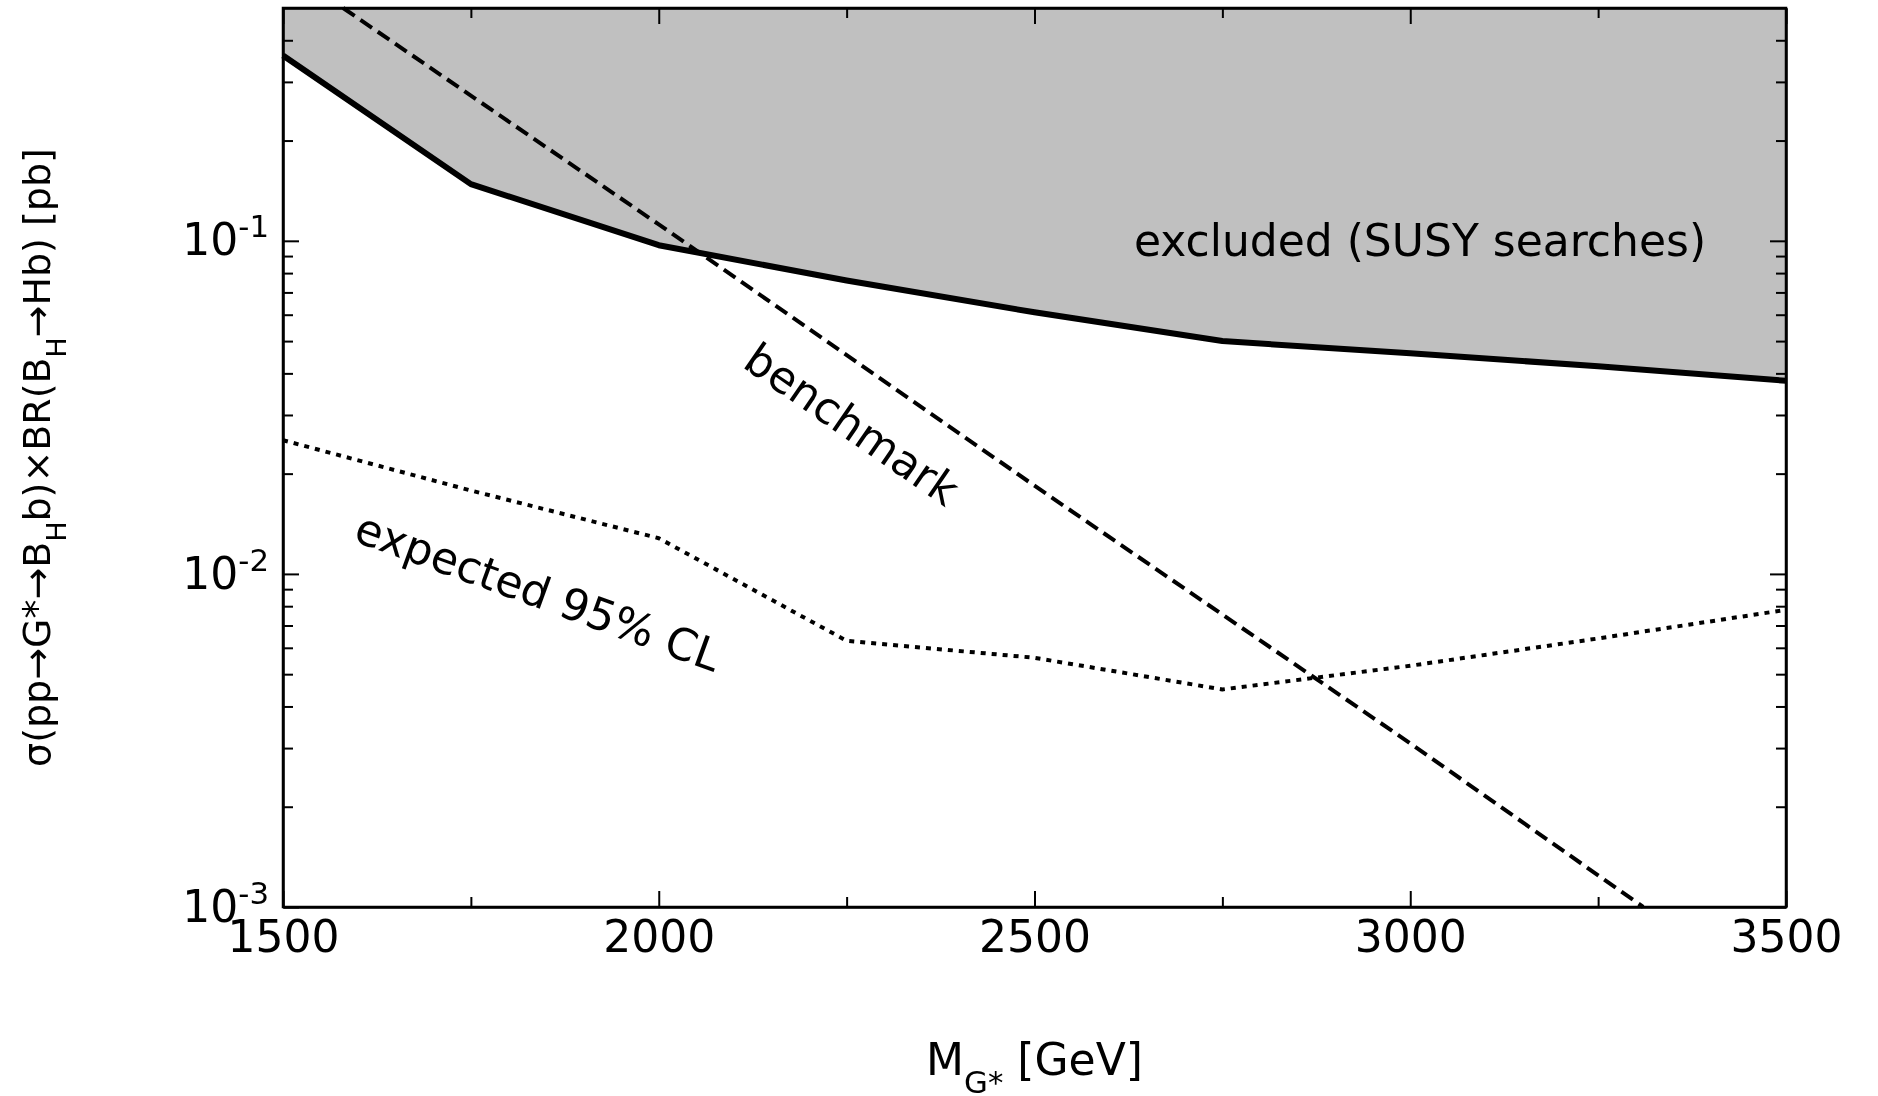 The height and width of the screenshot is (1096, 1878). What do you see at coordinates (1034, 1065) in the screenshot?
I see `x-axis-title: M$_{G*}$ [GeV]` at bounding box center [1034, 1065].